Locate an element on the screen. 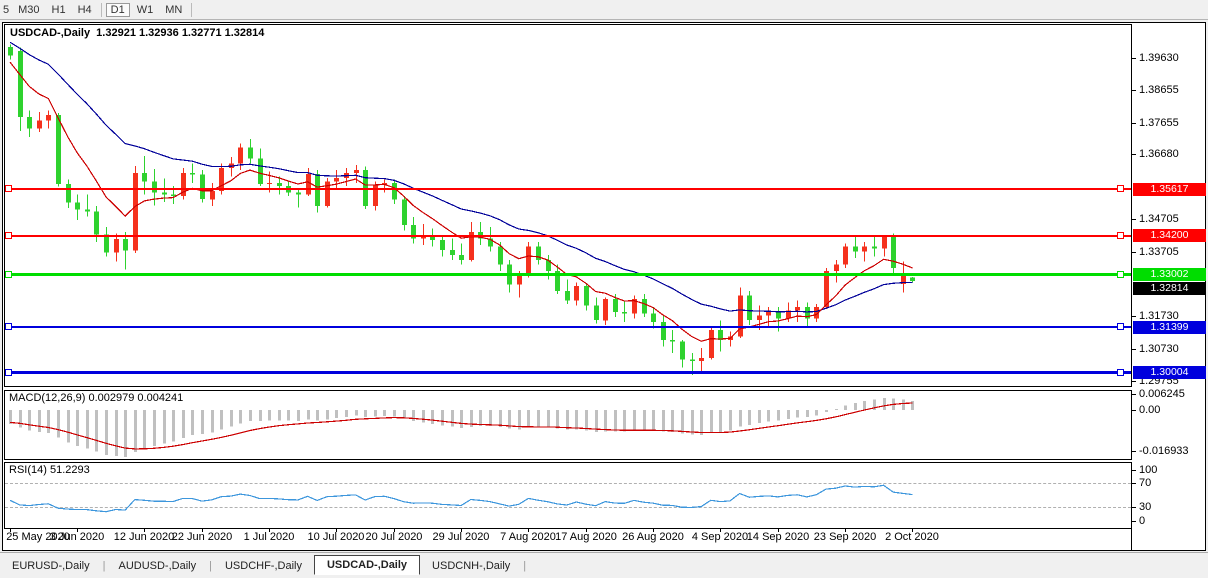 This screenshot has width=1208, height=578. date-label: 20 Jul 2020 is located at coordinates (394, 537).